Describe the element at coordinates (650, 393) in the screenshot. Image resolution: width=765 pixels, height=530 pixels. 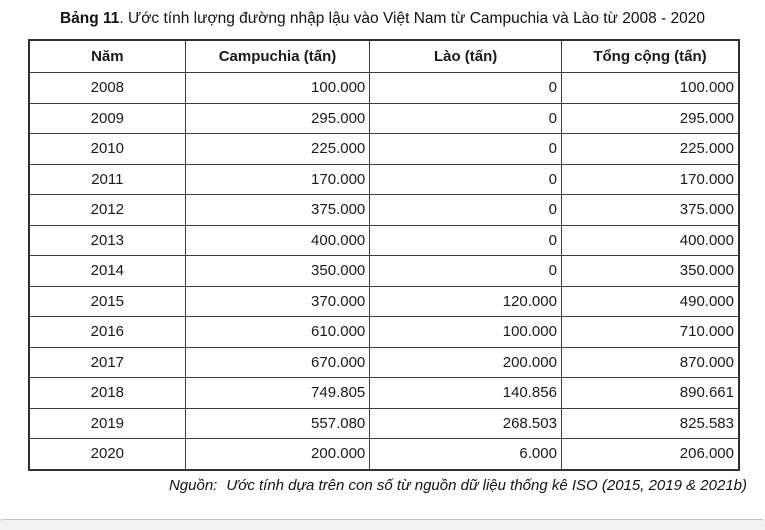
I see `value-cell: 890.661` at that location.